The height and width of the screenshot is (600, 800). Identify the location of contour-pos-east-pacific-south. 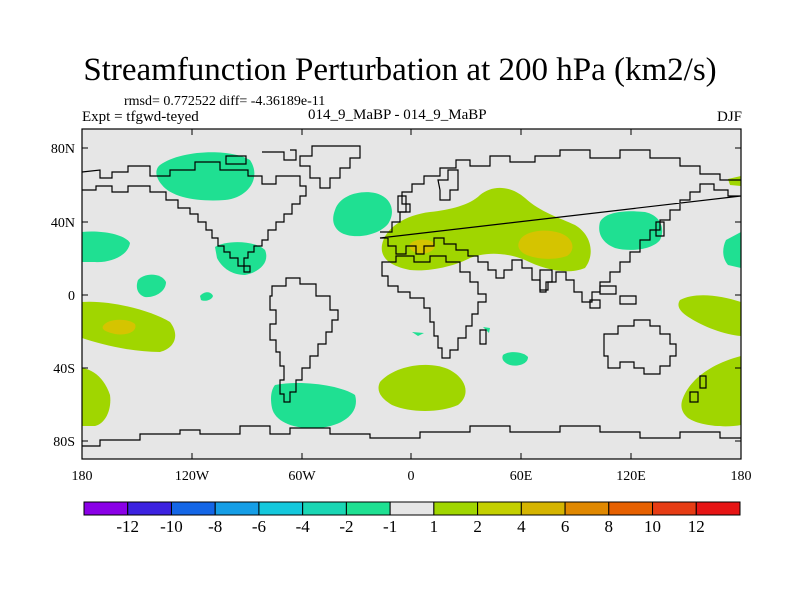
(709, 315).